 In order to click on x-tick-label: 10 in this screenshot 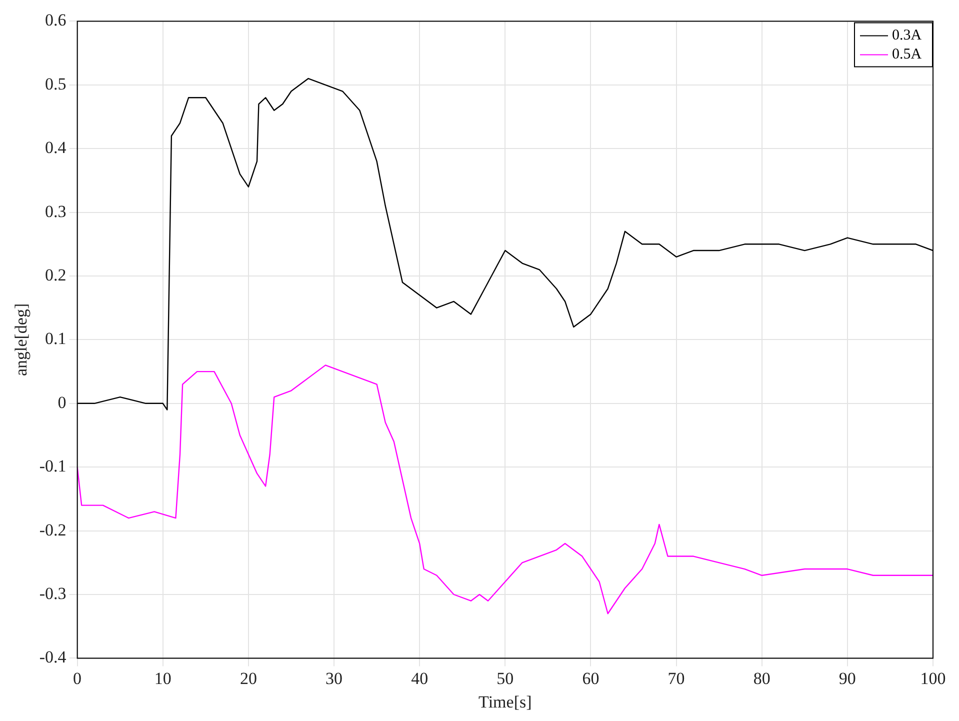, I will do `click(163, 678)`.